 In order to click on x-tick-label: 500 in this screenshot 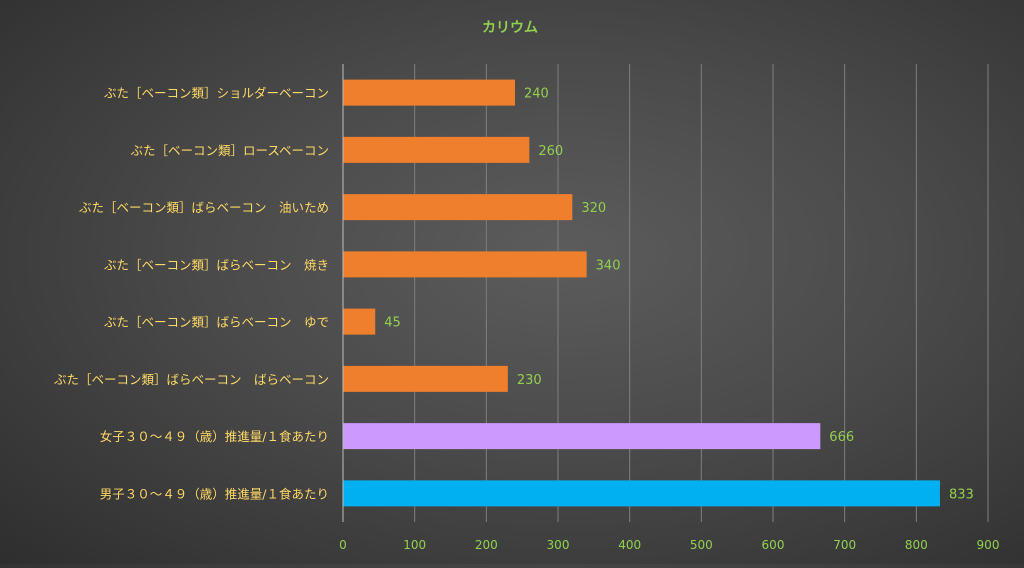, I will do `click(701, 545)`.